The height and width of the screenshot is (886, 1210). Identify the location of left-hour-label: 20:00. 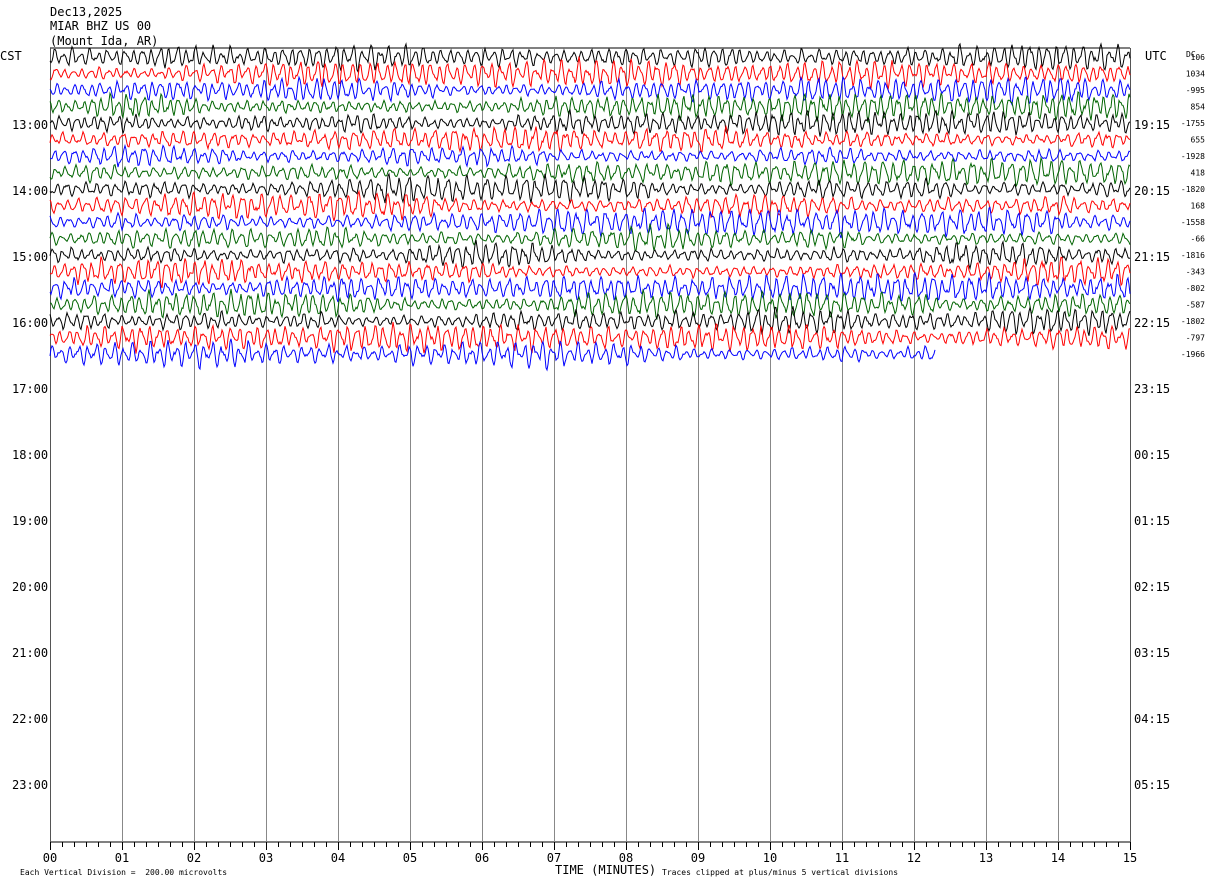
(30, 587).